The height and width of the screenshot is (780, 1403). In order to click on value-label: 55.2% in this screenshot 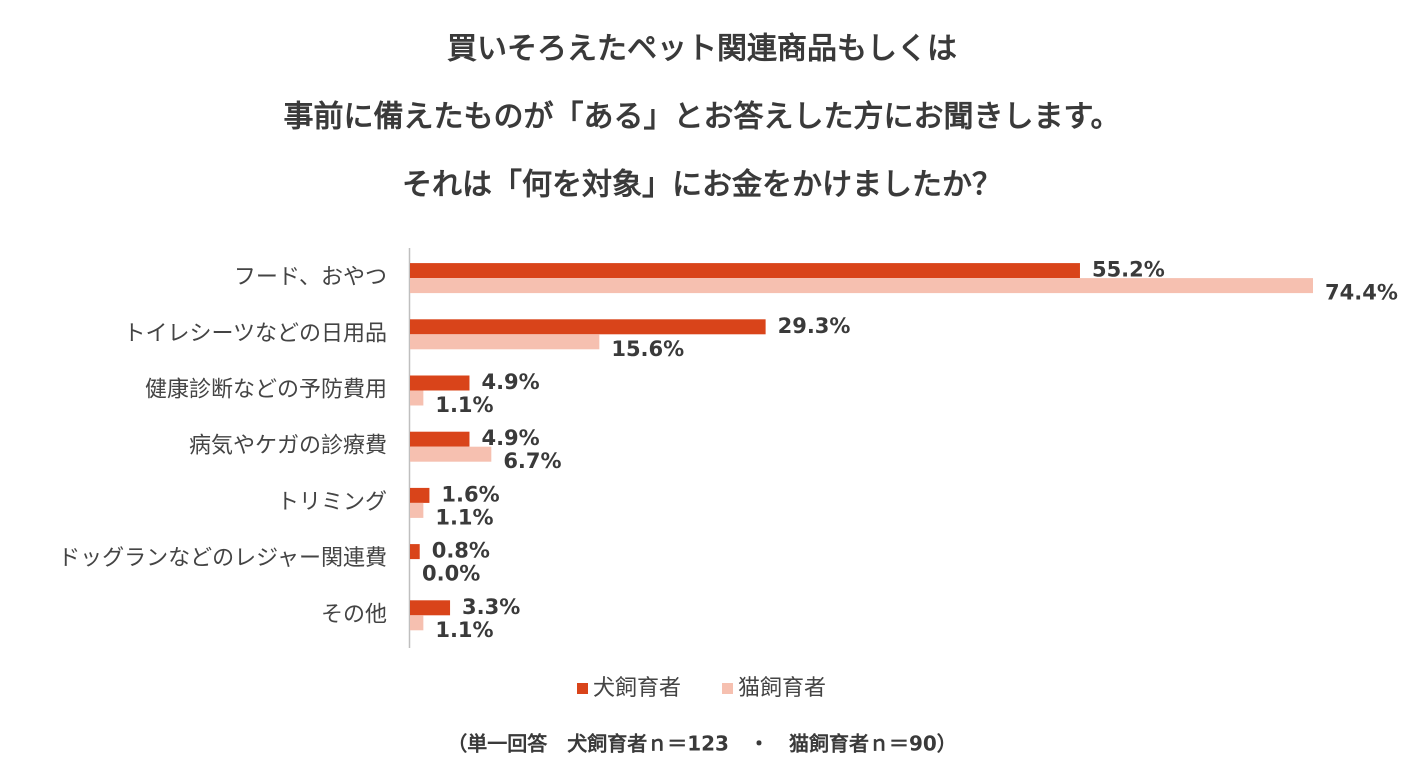, I will do `click(1128, 270)`.